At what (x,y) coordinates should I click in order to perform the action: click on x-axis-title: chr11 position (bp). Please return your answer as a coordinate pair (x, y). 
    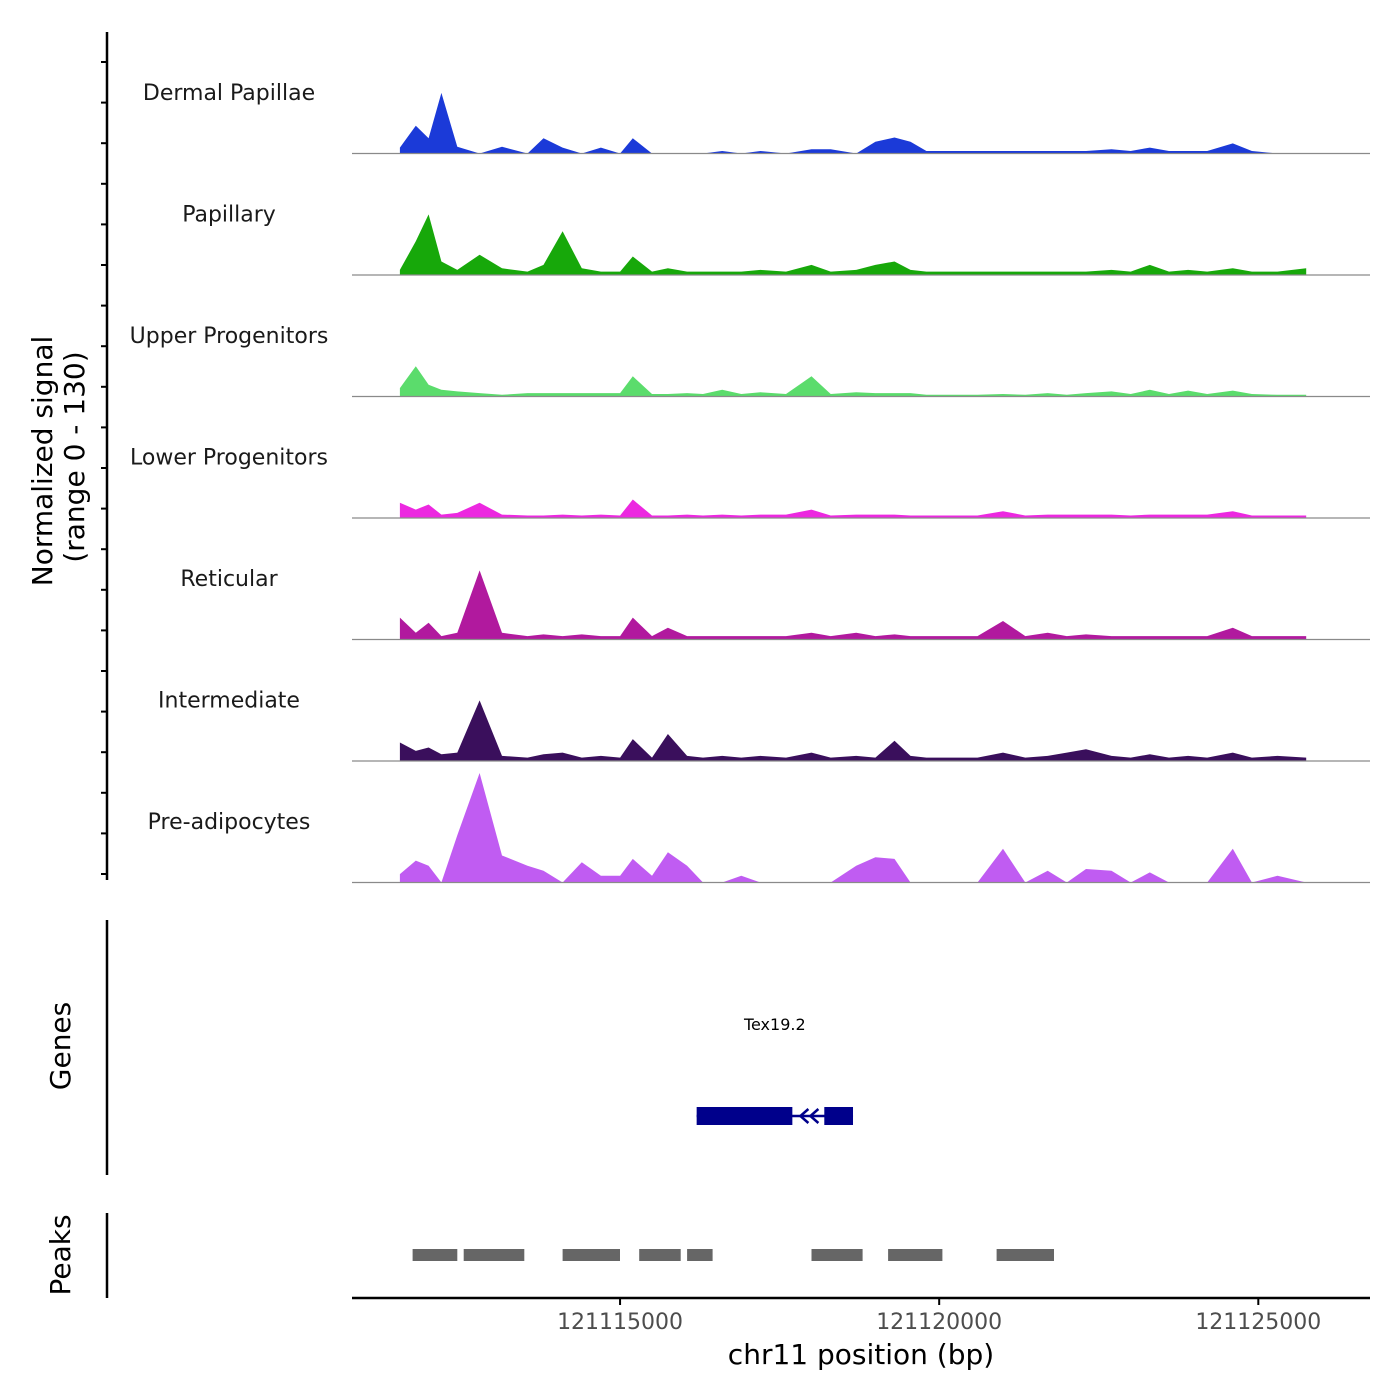
    Looking at the image, I should click on (861, 1354).